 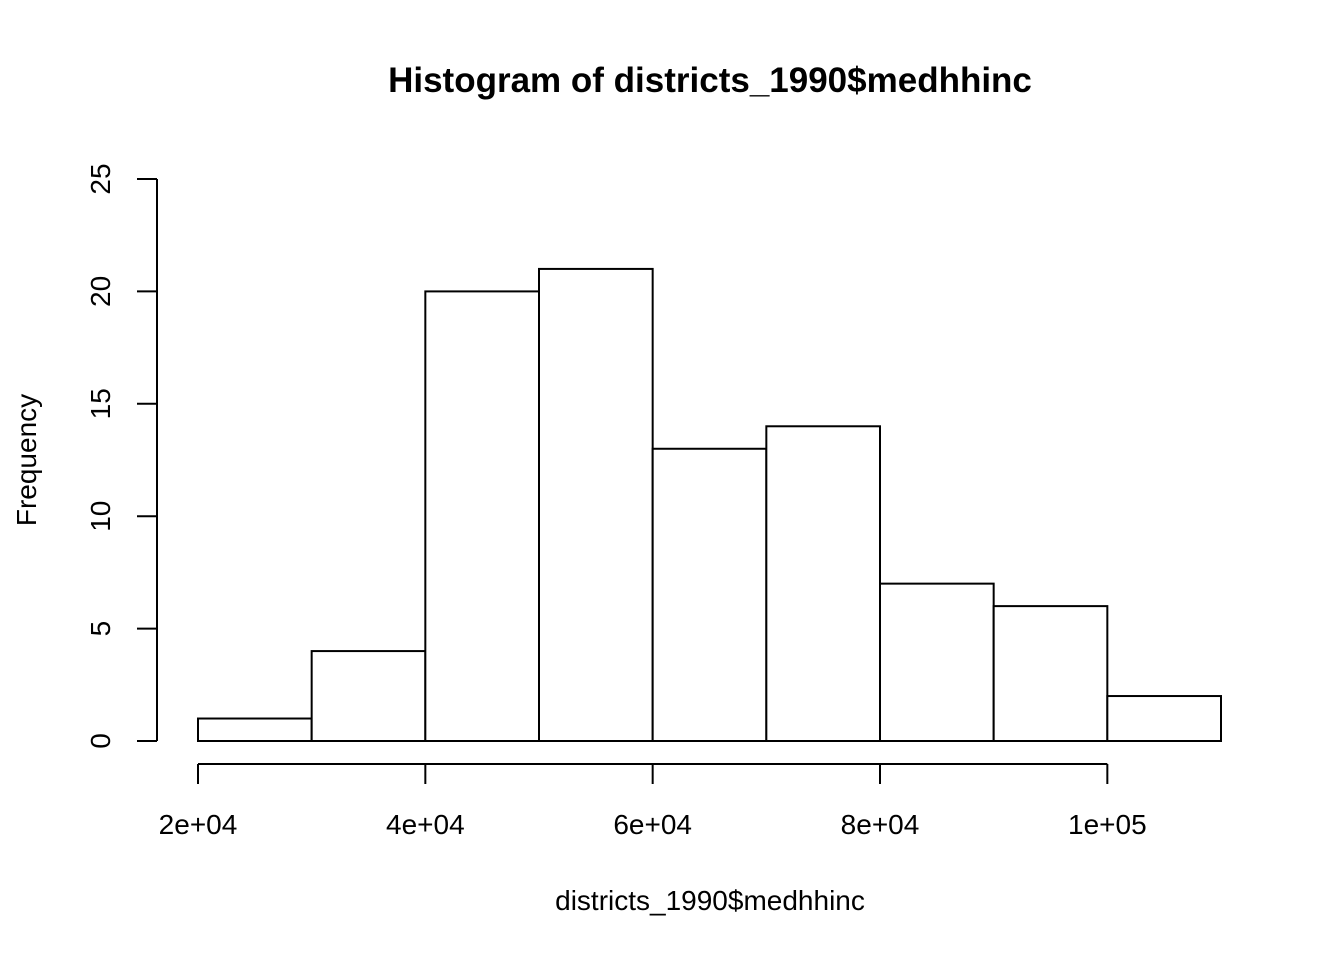 What do you see at coordinates (121, 456) in the screenshot?
I see `y-axis: 0 5 10 15 20 25` at bounding box center [121, 456].